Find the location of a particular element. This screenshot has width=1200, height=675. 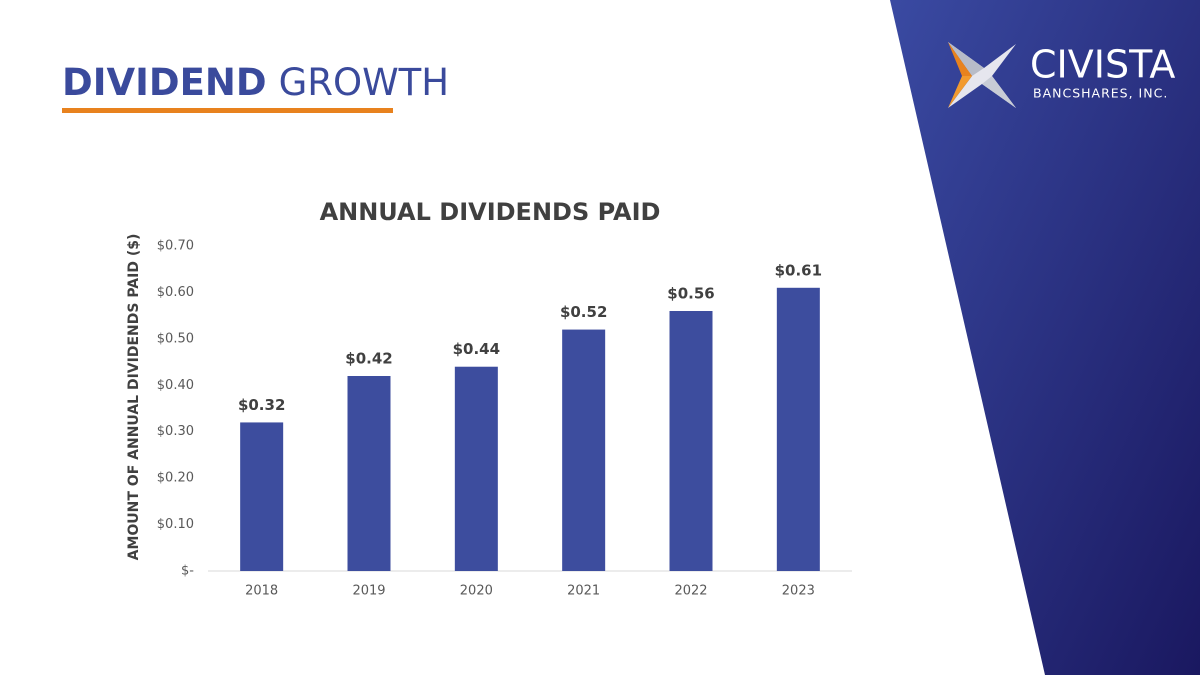

logo-name: CIVISTA is located at coordinates (1102, 65).